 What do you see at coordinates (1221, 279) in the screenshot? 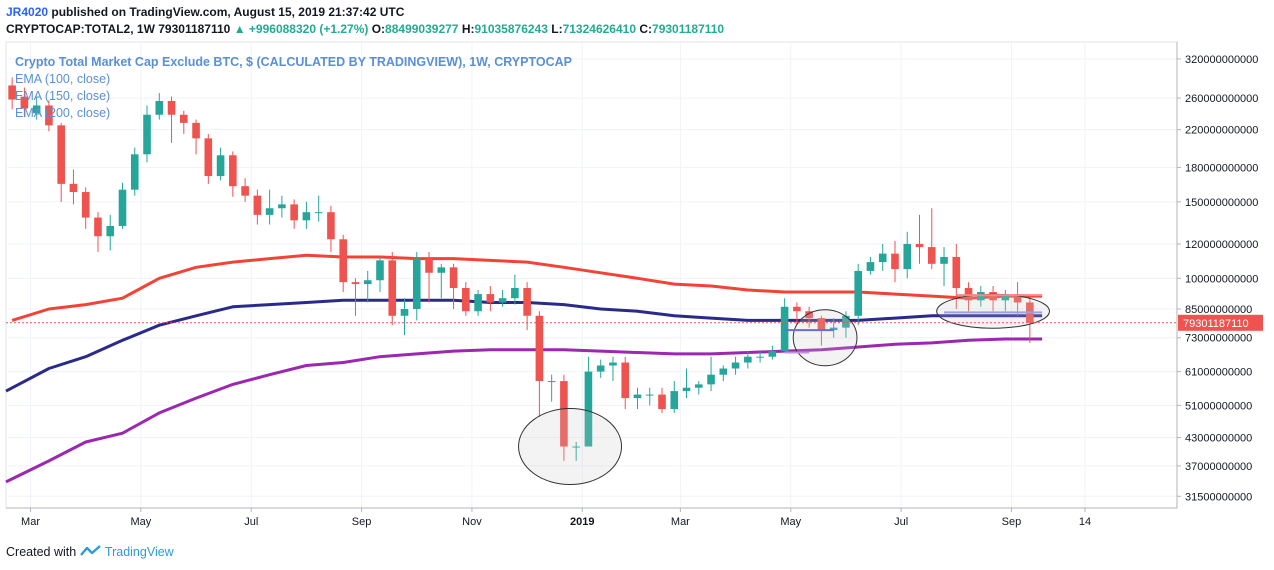
I see `y-tick-label: 100000000000` at bounding box center [1221, 279].